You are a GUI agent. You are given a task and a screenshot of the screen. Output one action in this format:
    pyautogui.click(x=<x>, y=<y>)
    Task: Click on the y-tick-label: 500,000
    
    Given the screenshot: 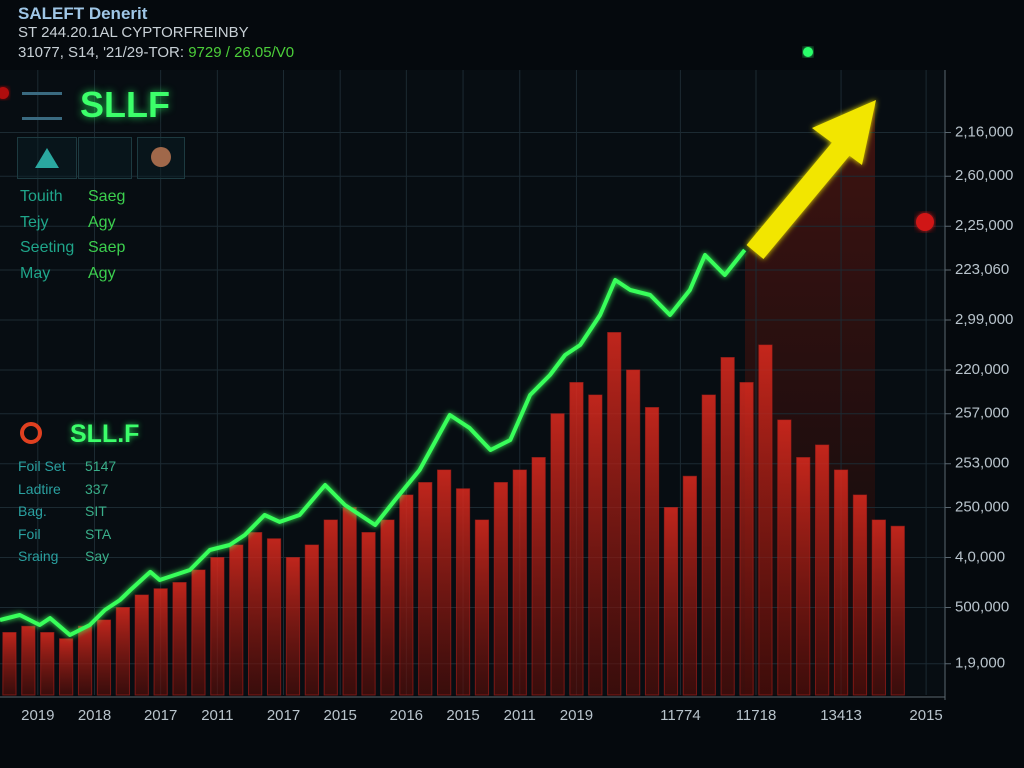 What is the action you would take?
    pyautogui.click(x=982, y=606)
    